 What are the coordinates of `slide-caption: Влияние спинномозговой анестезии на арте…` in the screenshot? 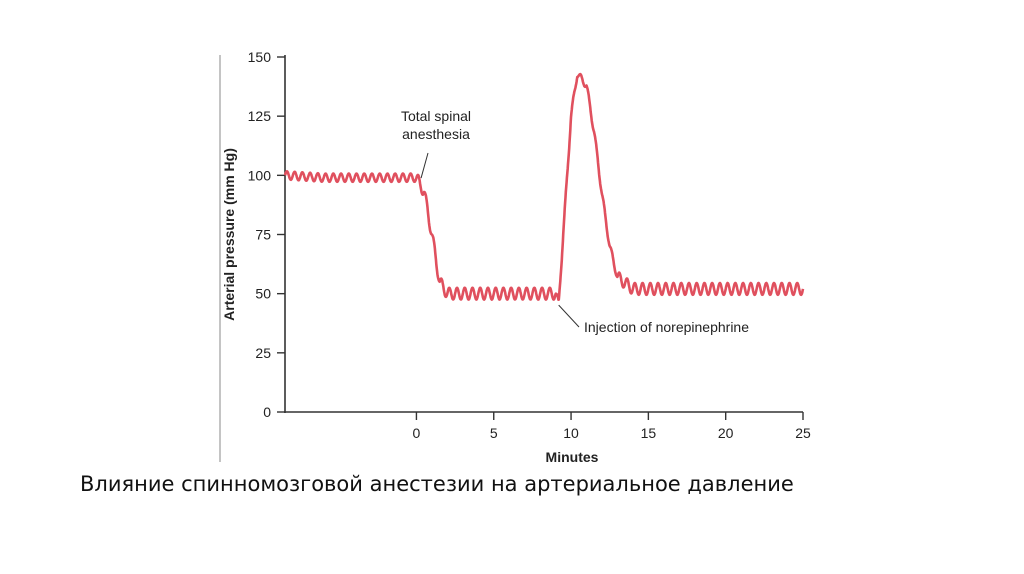 It's located at (437, 484).